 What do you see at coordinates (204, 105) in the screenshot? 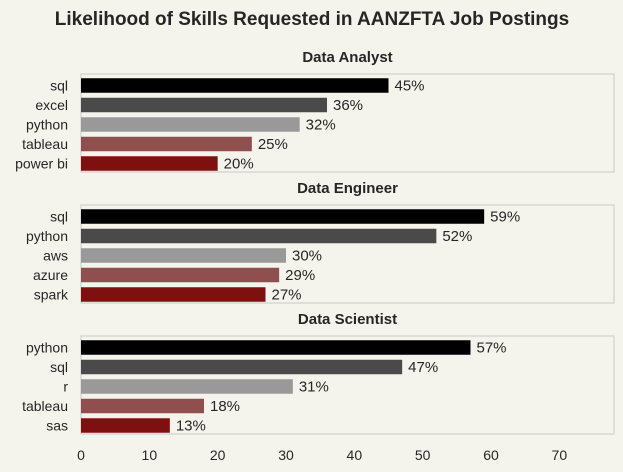
I see `bar-excel` at bounding box center [204, 105].